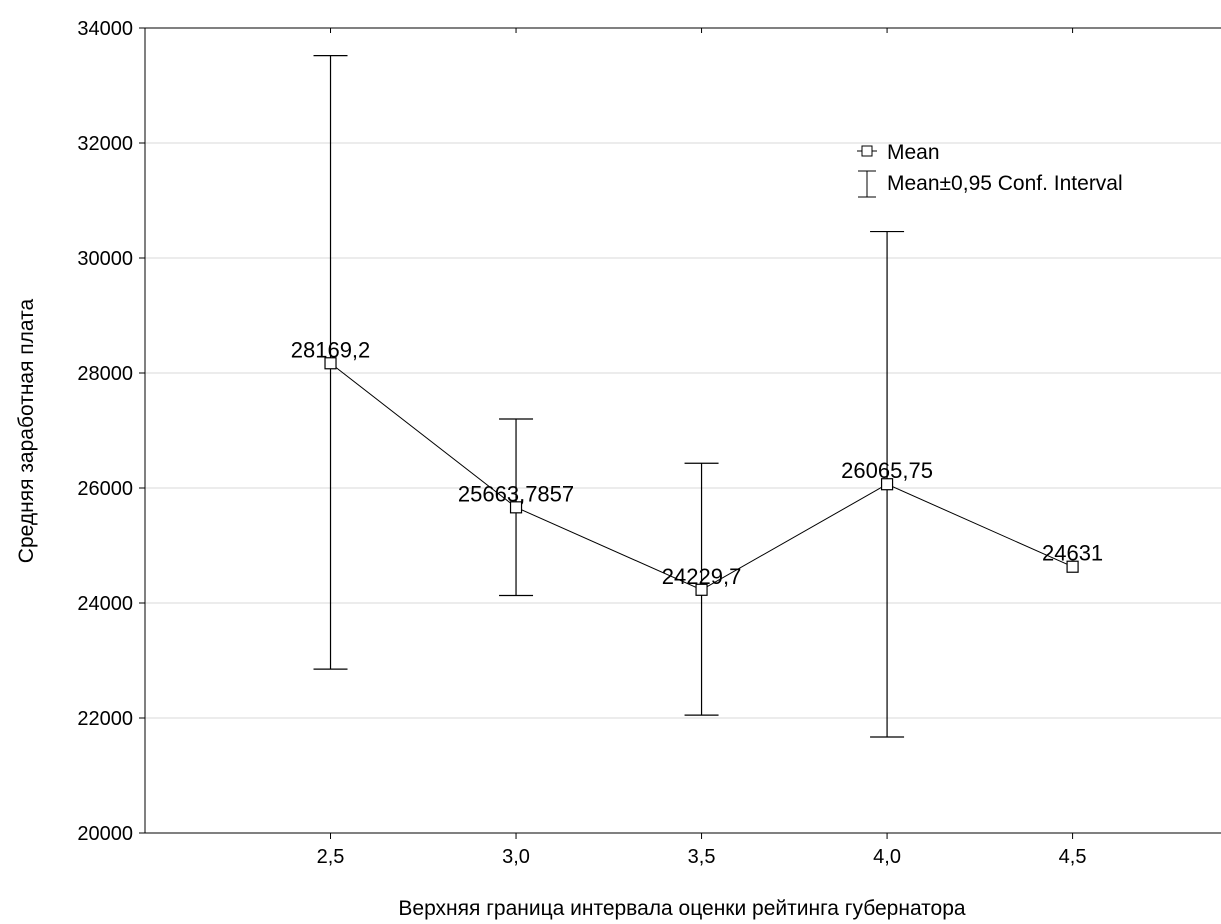  Describe the element at coordinates (105, 29) in the screenshot. I see `y-tick-label-7: 34000` at that location.